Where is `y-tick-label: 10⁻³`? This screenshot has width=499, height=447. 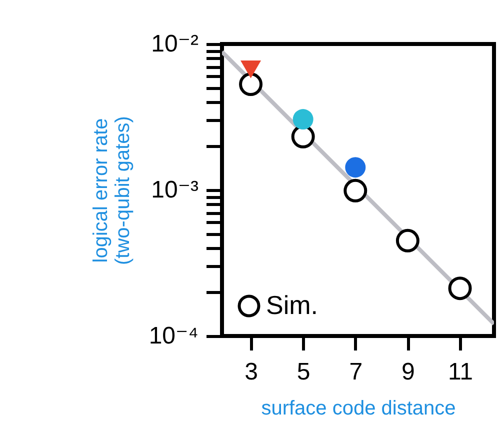 y-tick-label: 10⁻³ is located at coordinates (175, 190).